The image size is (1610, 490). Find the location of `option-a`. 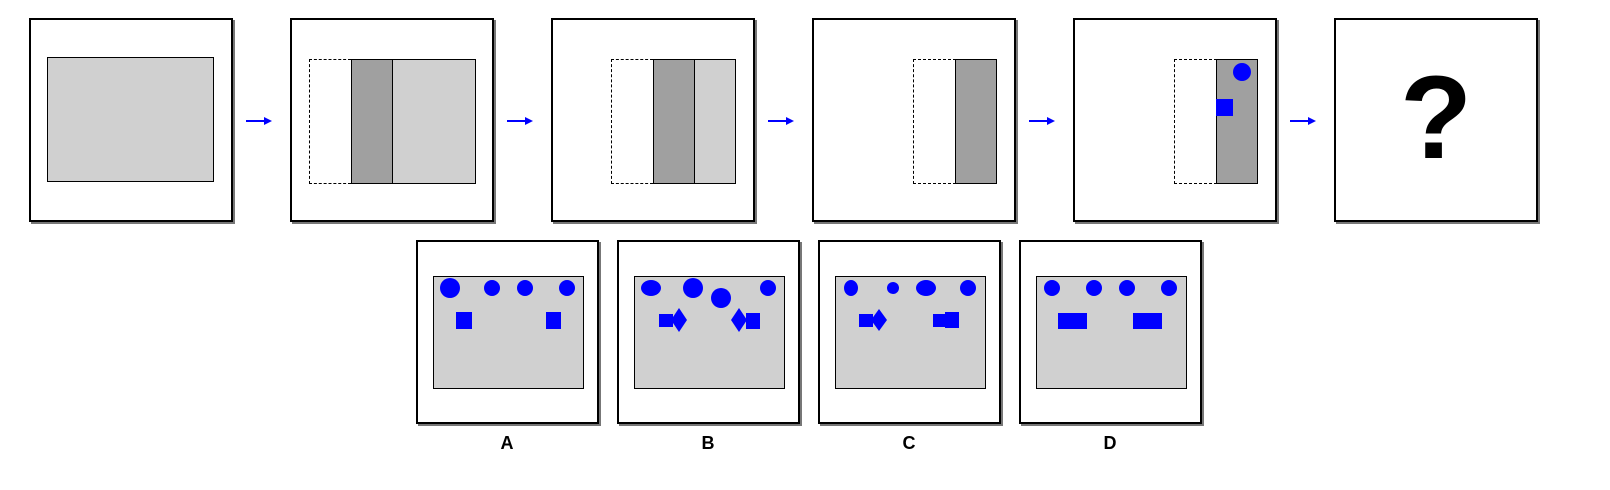

option-a is located at coordinates (507, 332).